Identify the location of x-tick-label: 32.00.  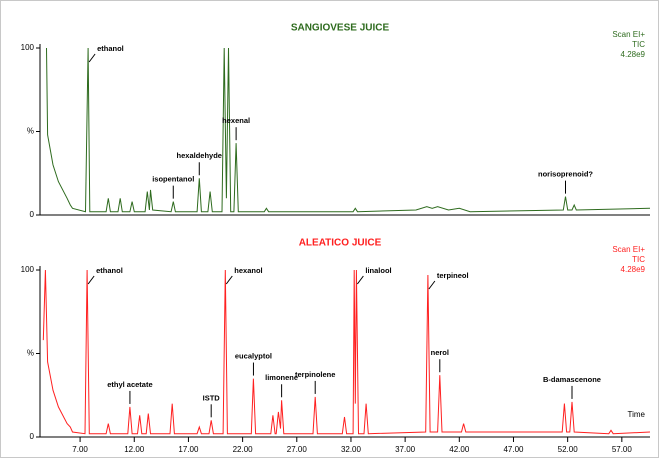
(351, 449).